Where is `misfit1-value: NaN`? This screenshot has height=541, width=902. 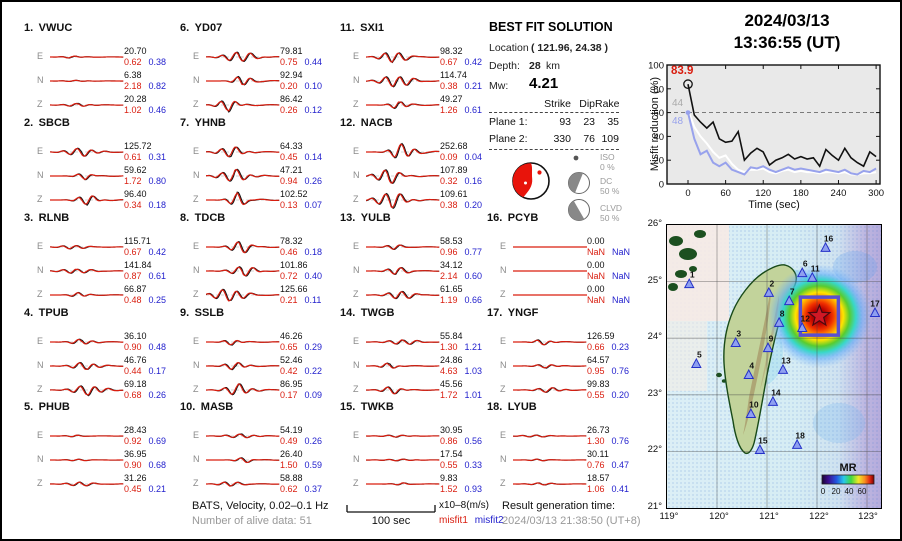
misfit1-value: NaN is located at coordinates (596, 300).